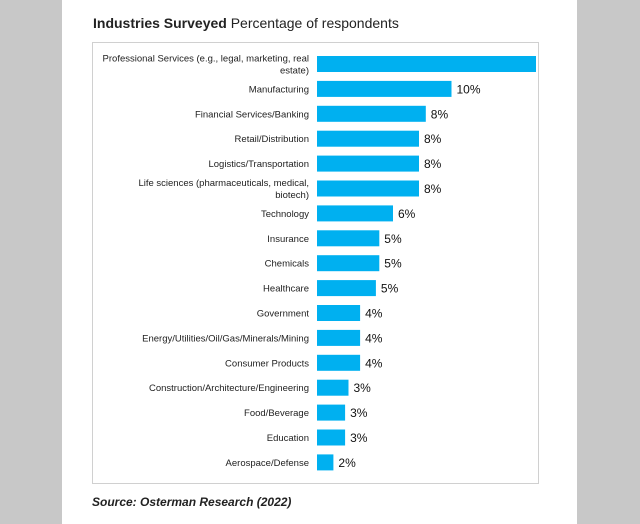 The width and height of the screenshot is (640, 524). I want to click on category-label: Technology, so click(285, 214).